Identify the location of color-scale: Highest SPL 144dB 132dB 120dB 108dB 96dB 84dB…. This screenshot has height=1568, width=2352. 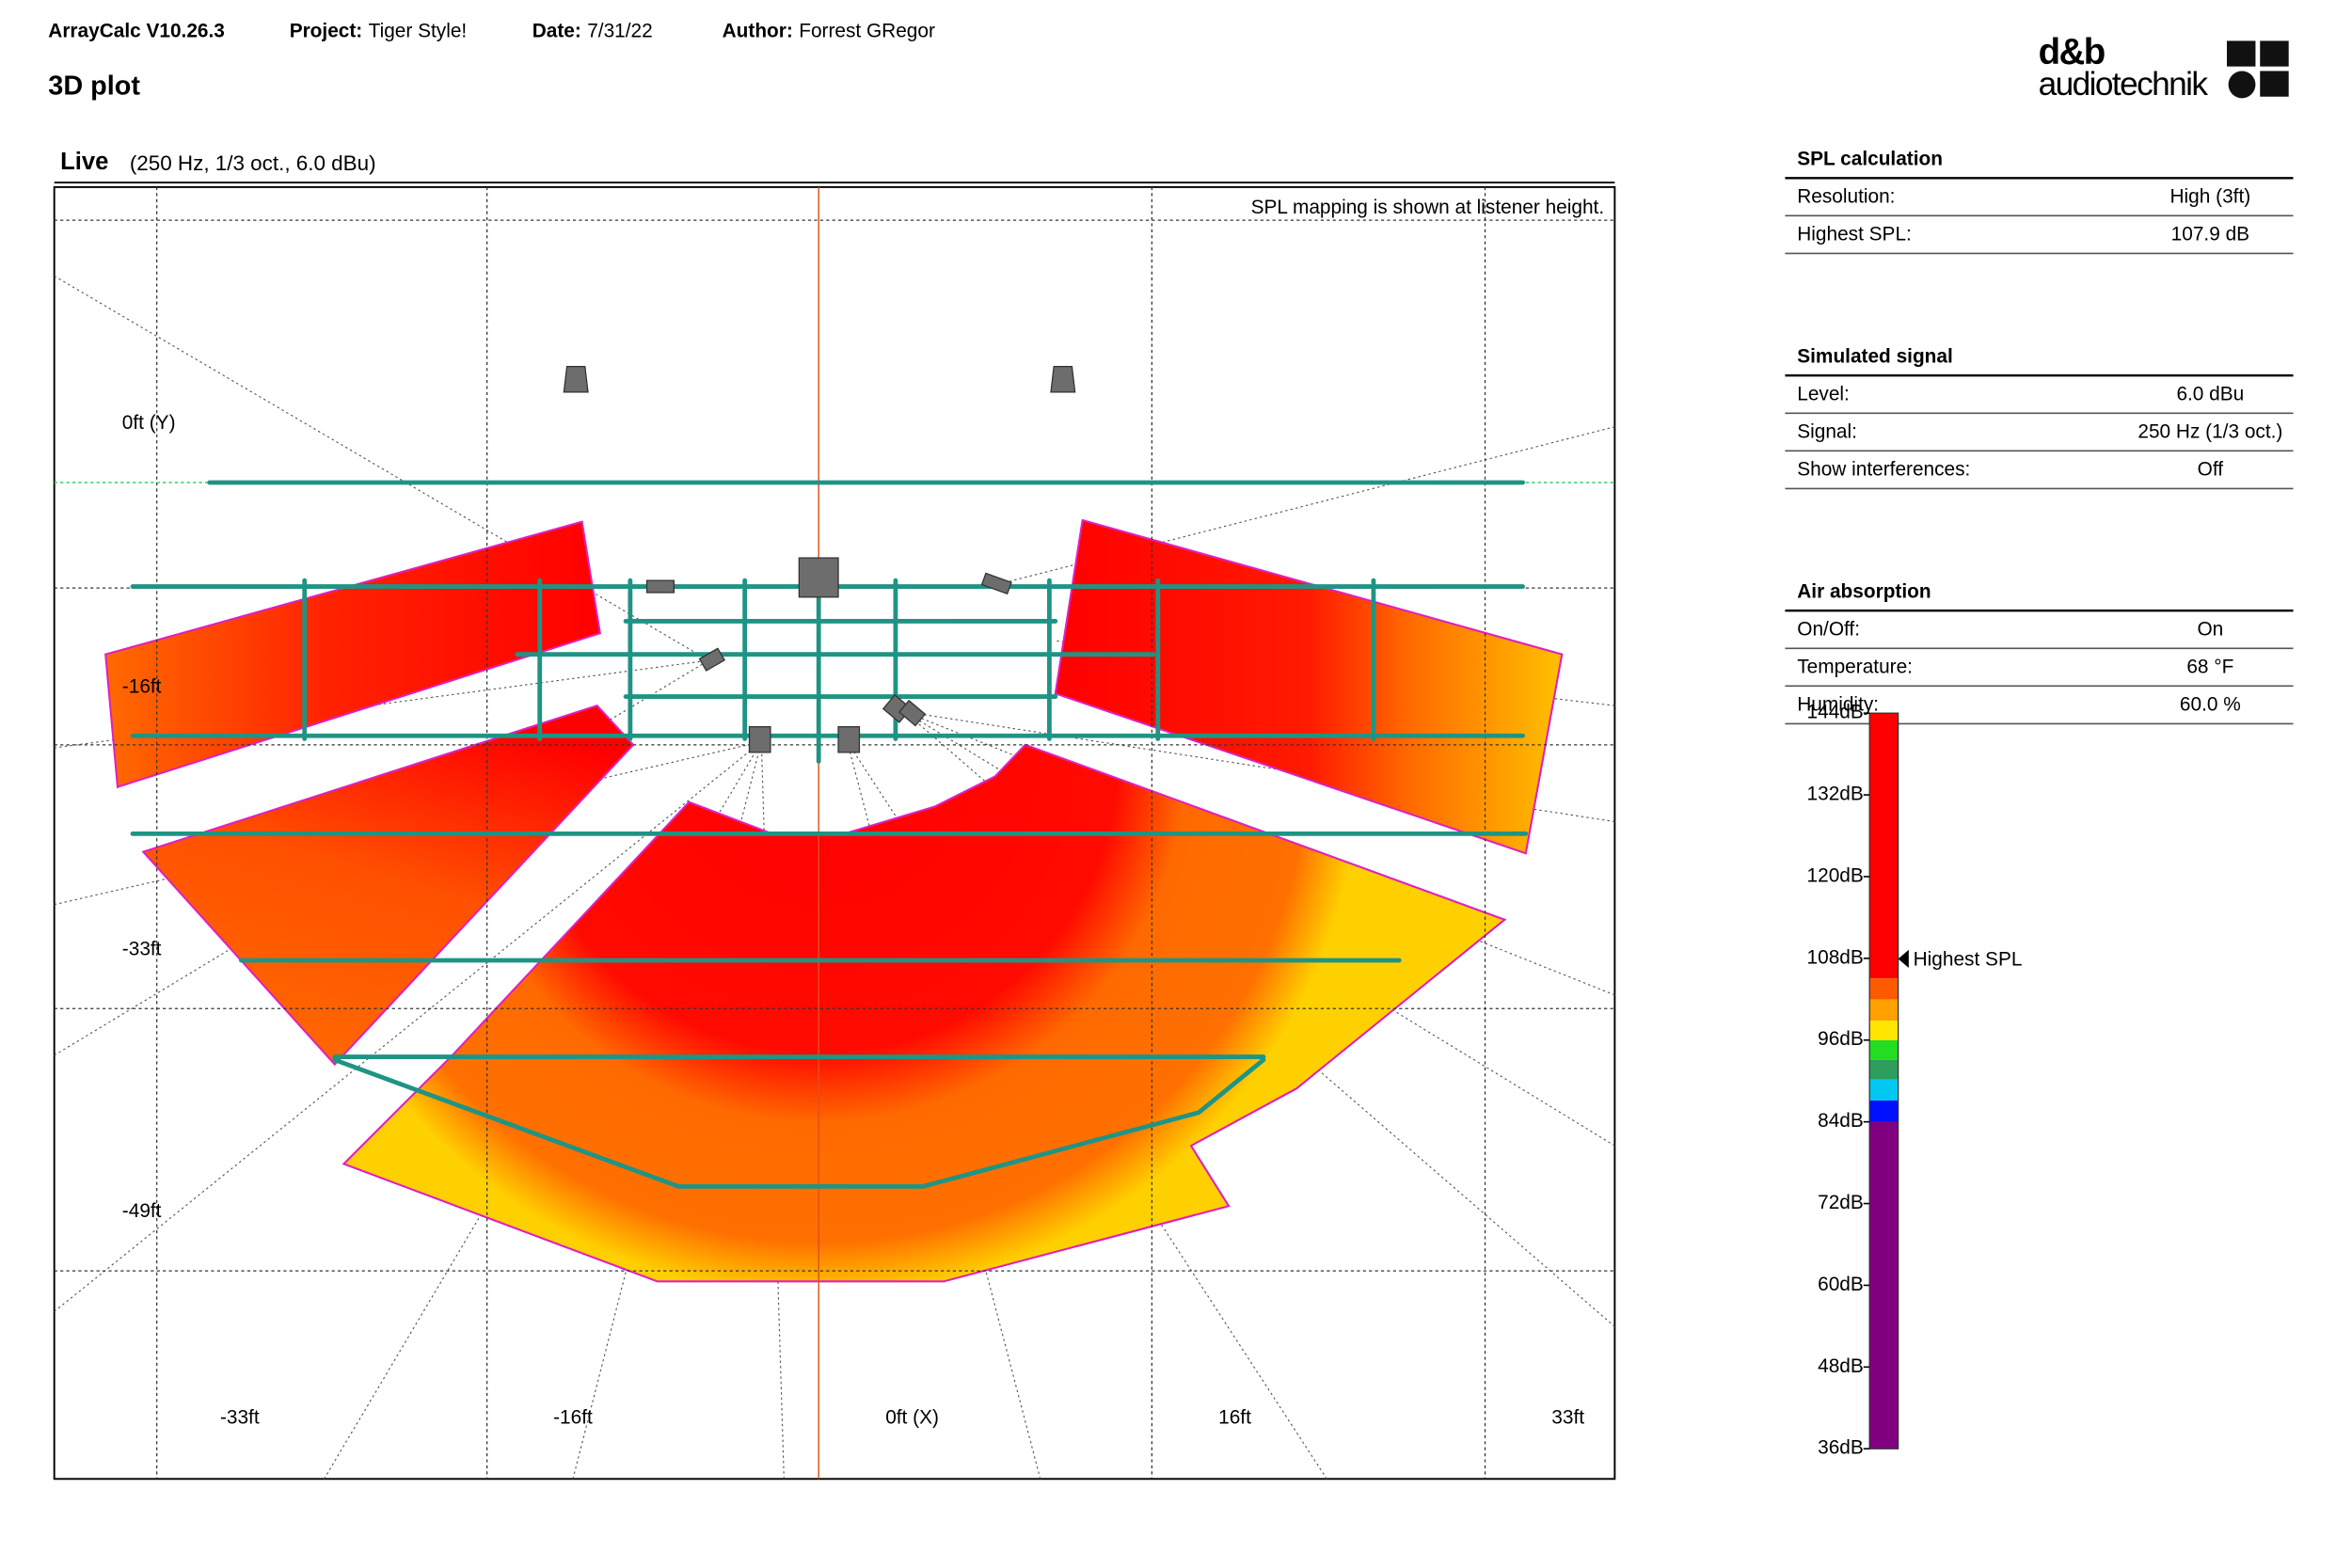
(1915, 1080).